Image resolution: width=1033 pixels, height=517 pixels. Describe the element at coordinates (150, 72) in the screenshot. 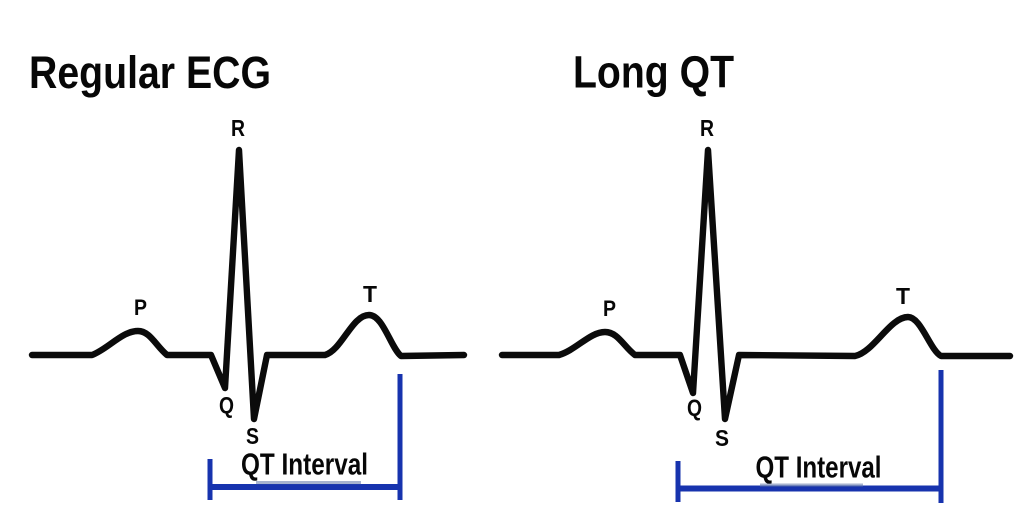

I see `svg-text: Regular ECG` at that location.